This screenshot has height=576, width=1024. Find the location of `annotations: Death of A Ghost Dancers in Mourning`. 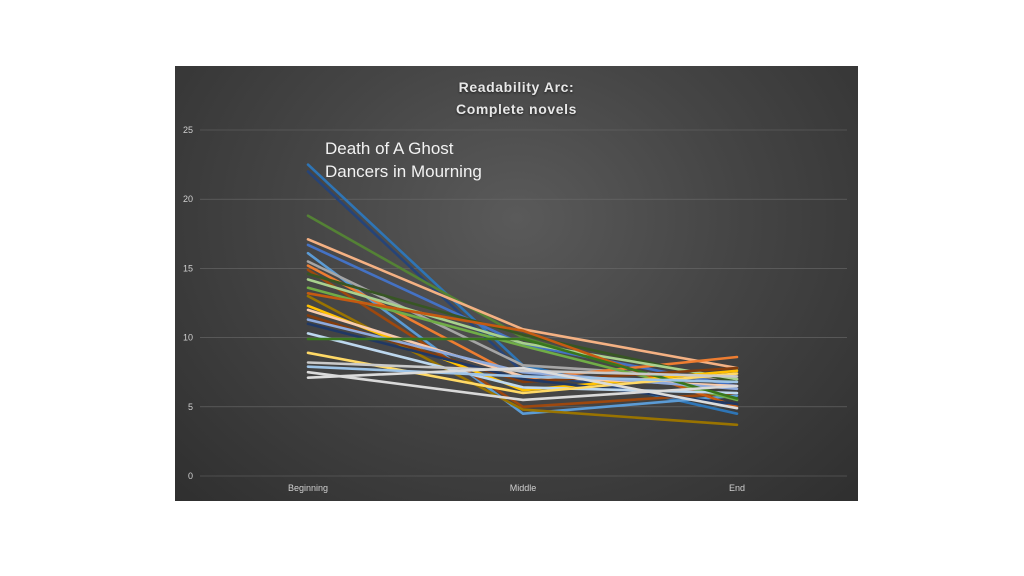

annotations: Death of A Ghost Dancers in Mourning is located at coordinates (403, 160).